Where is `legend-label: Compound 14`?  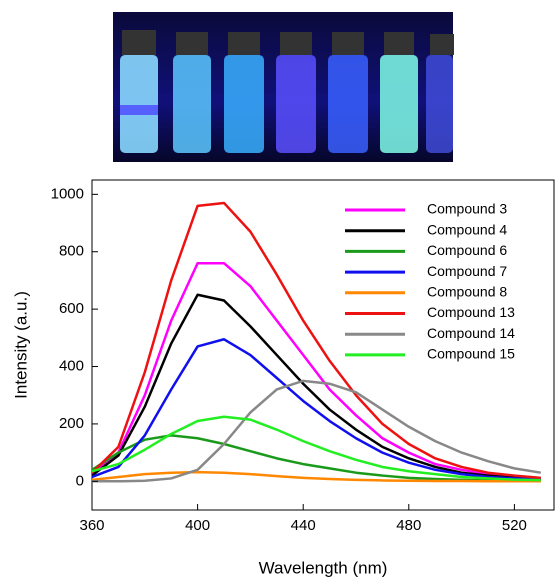
legend-label: Compound 14 is located at coordinates (471, 333).